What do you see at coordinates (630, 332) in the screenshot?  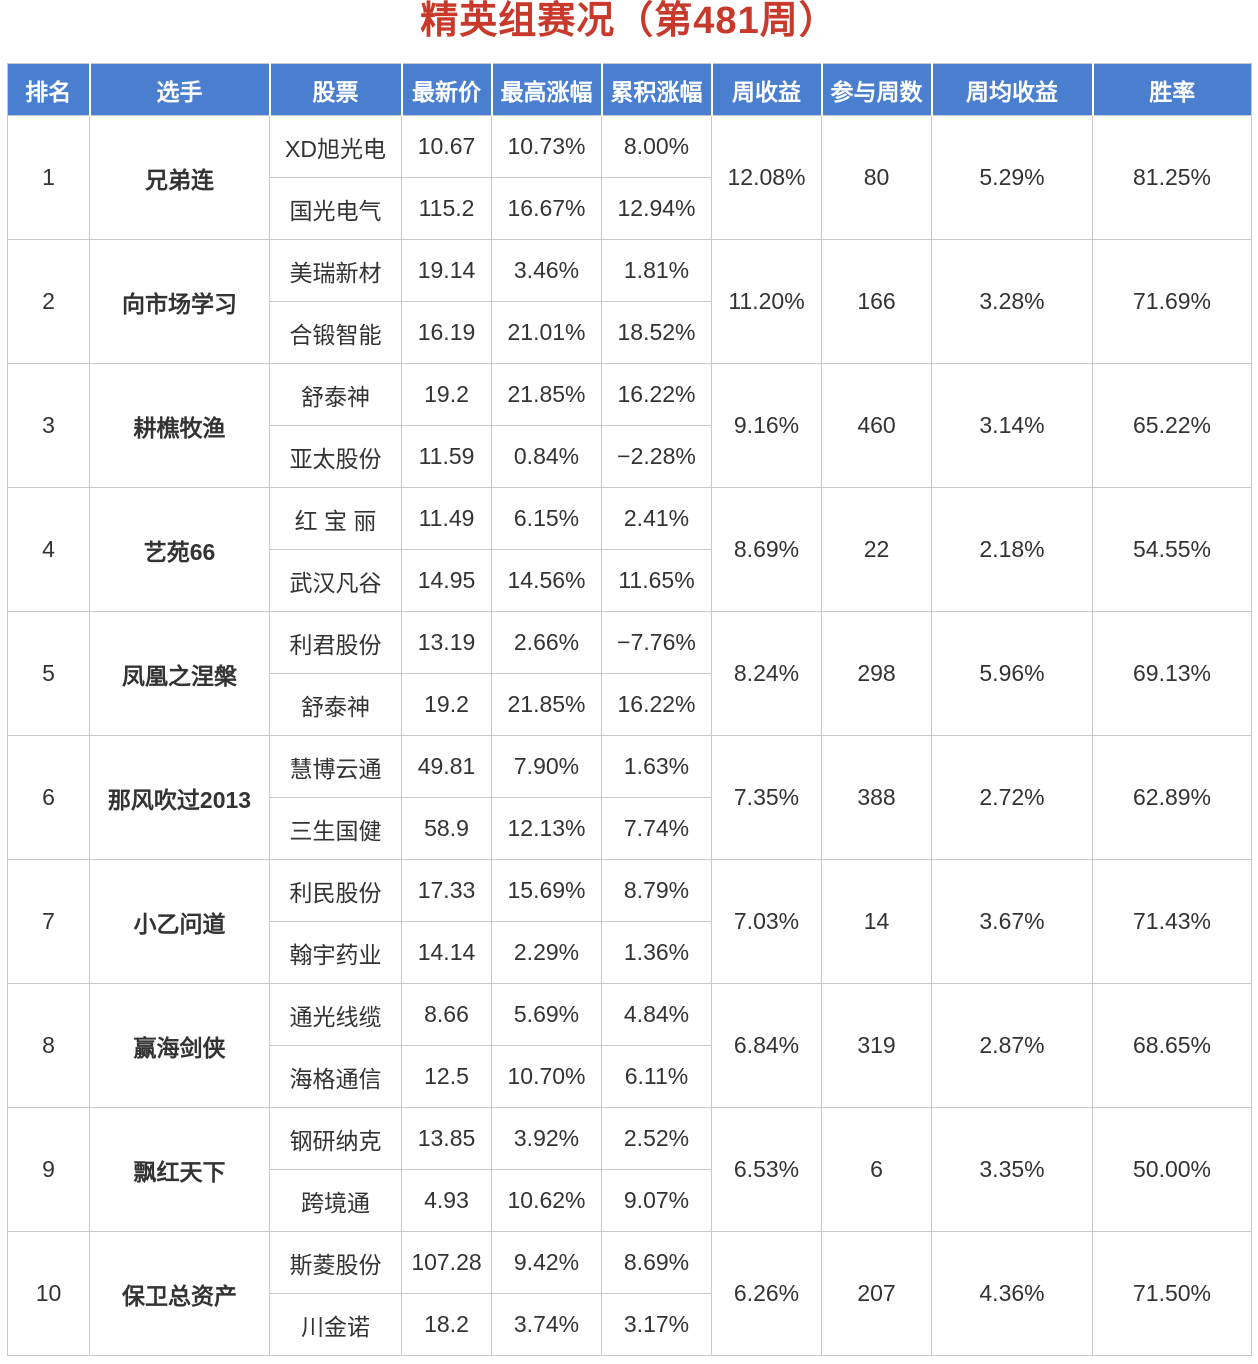 I see `table-row: 合锻智能 16.19 21.01% 18.52%` at bounding box center [630, 332].